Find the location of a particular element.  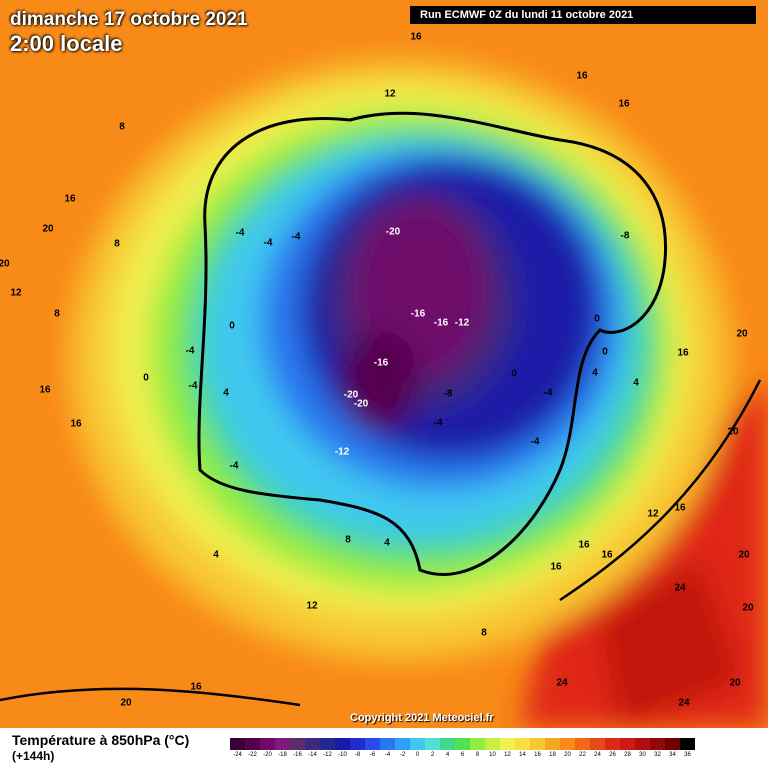

scale-label: 34 is located at coordinates (672, 755).